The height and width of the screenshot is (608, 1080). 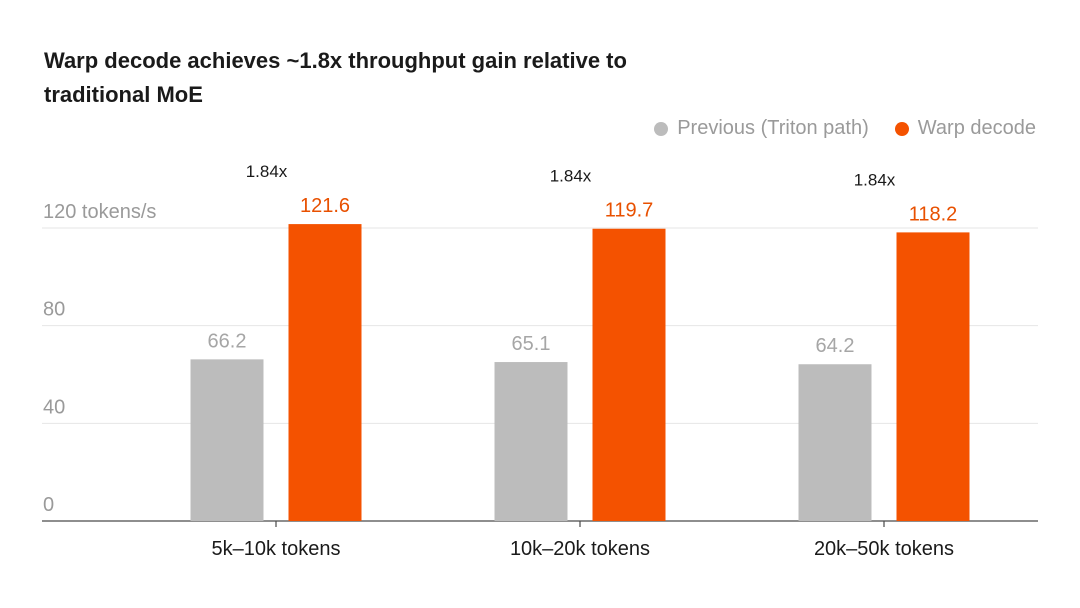 What do you see at coordinates (773, 128) in the screenshot?
I see `legend-label-previous: Previous (Triton path)` at bounding box center [773, 128].